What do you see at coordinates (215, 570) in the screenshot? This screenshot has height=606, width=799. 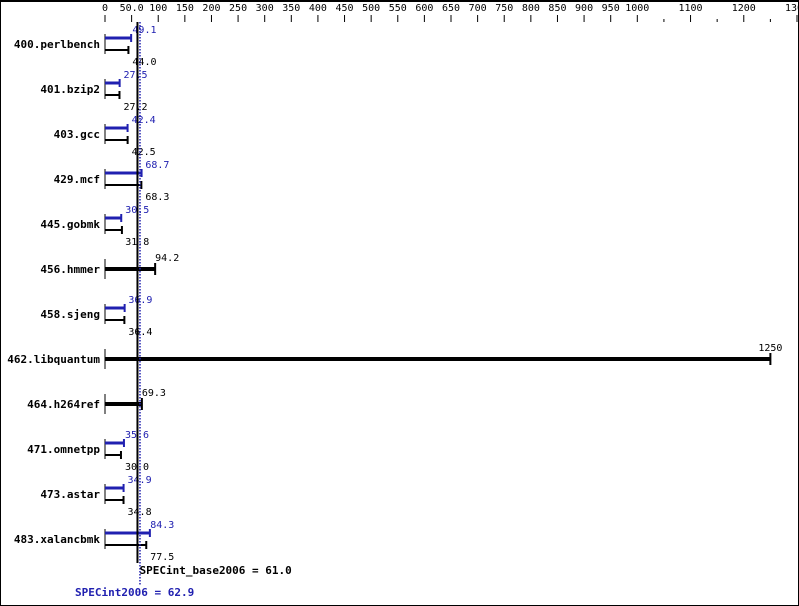 I see `base-mean-label: SPECint_base2006 = 61.0` at bounding box center [215, 570].